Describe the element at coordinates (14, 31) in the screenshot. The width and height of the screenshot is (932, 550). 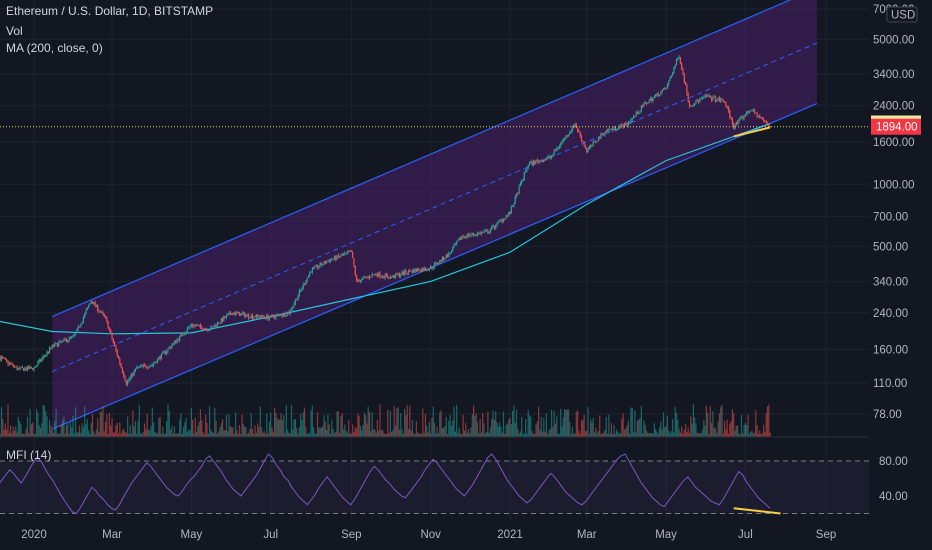
I see `vol-legend: Vol` at that location.